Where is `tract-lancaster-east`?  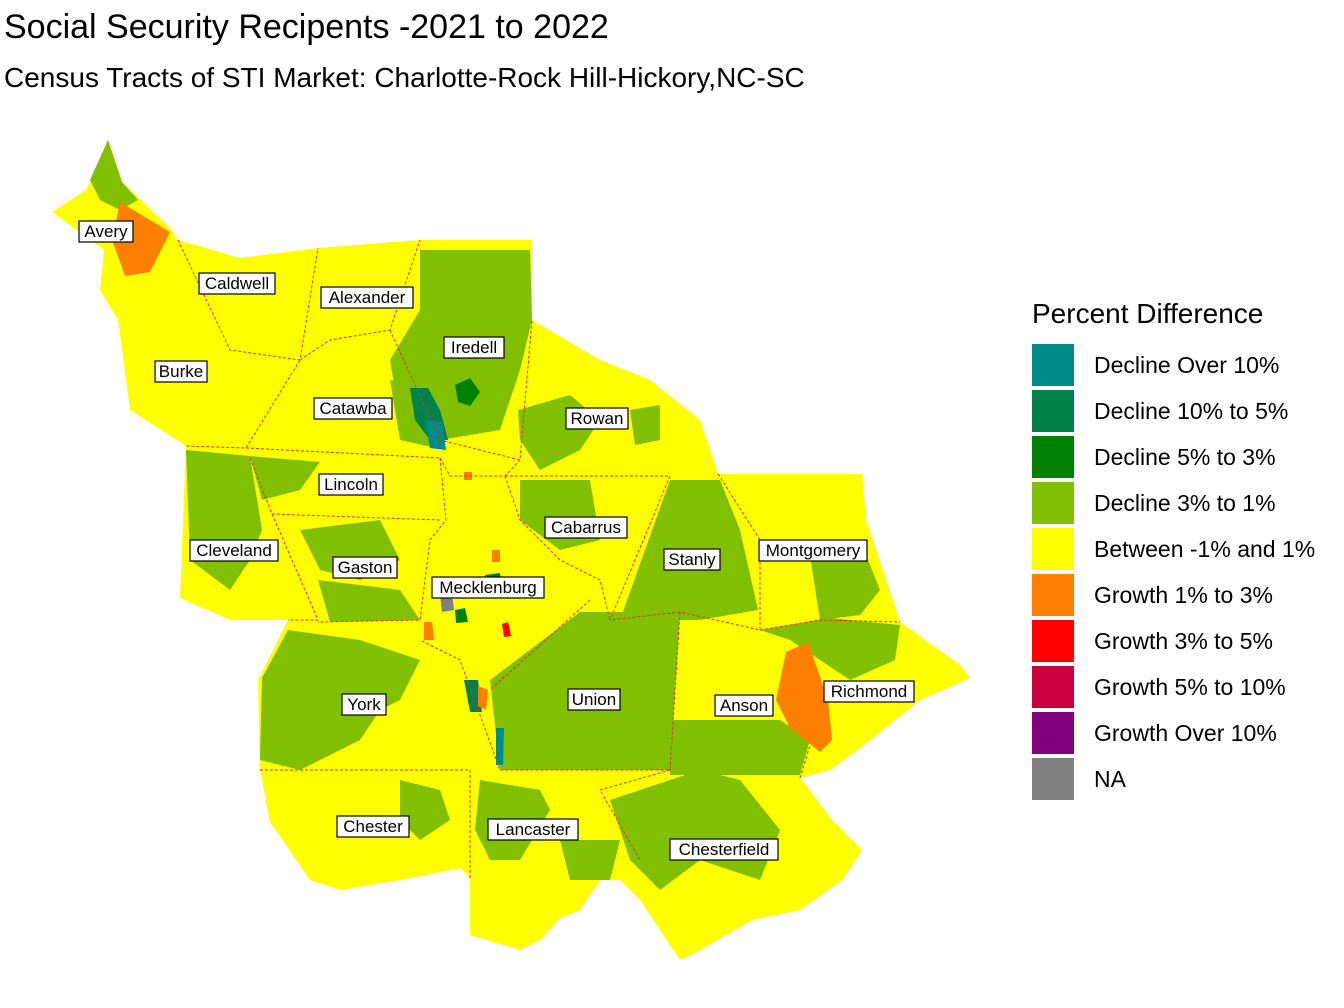
tract-lancaster-east is located at coordinates (590, 860).